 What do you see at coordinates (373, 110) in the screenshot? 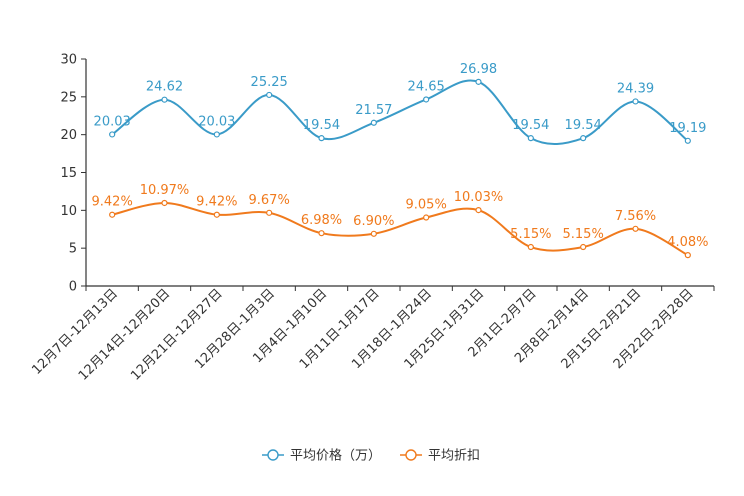
I see `data-label: 21.57` at bounding box center [373, 110].